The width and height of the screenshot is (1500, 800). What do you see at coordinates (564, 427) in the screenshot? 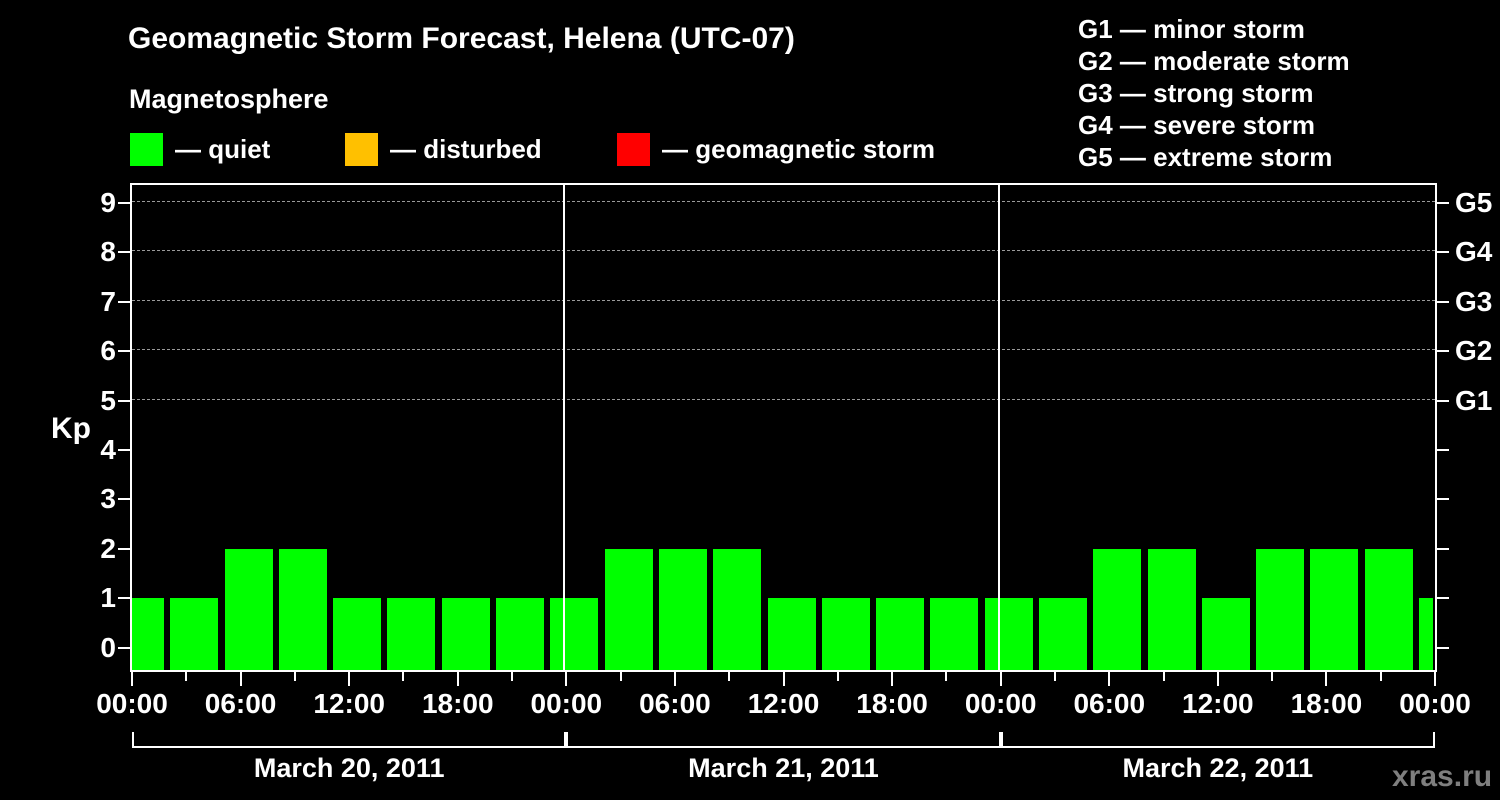
I see `day-separator-line` at bounding box center [564, 427].